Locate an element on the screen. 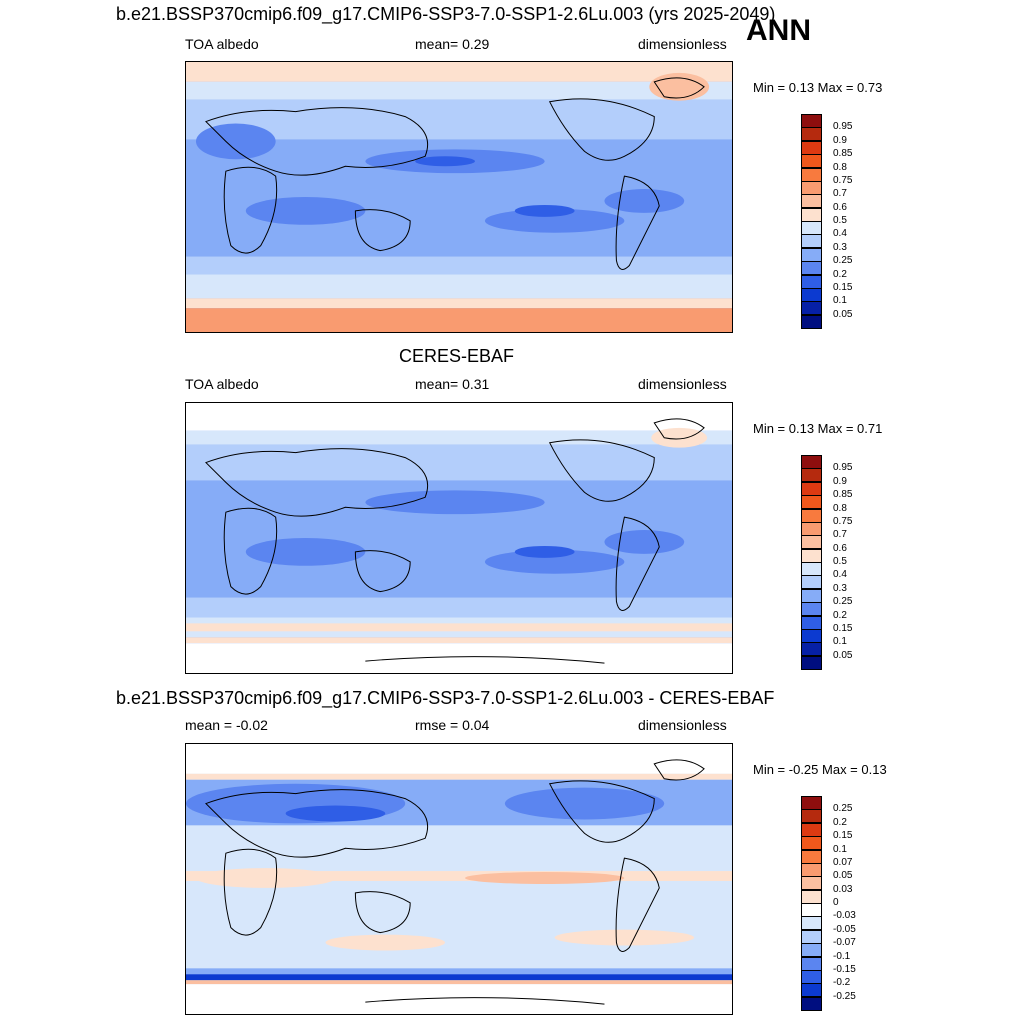  panel-3-cbar-tick: -0.03 is located at coordinates (844, 916).